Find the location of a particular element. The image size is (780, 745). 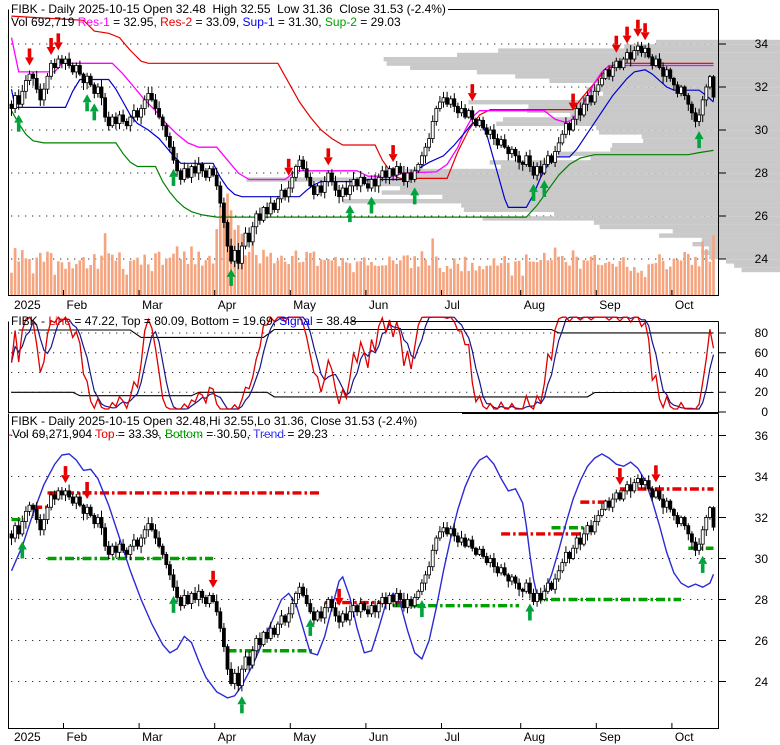

bottom-month-label: Oct is located at coordinates (684, 737).